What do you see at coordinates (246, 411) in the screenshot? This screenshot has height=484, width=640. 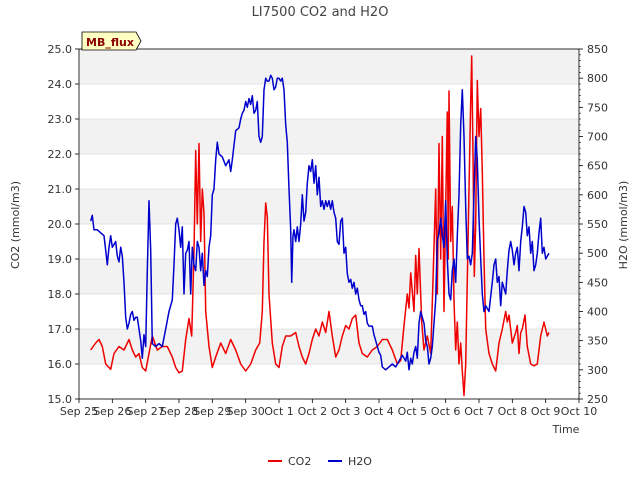 I see `x-tick-label: Sep 30` at bounding box center [246, 411].